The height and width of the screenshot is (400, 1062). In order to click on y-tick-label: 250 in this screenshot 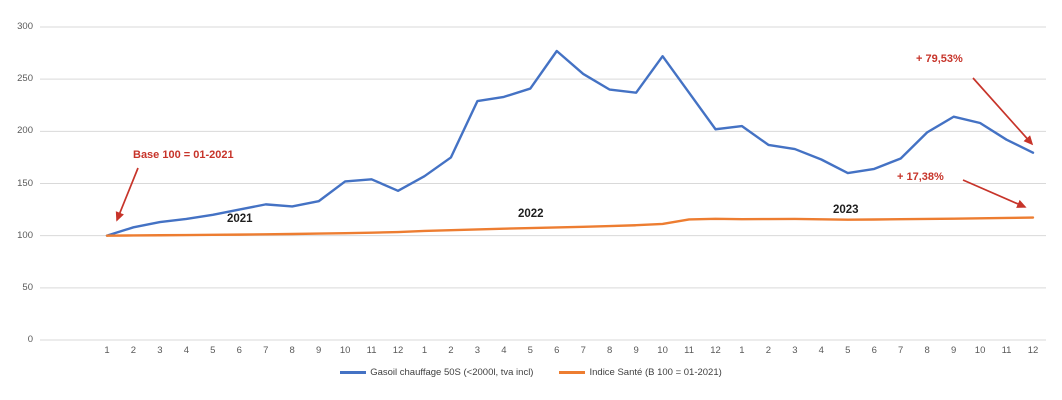, I will do `click(25, 79)`.